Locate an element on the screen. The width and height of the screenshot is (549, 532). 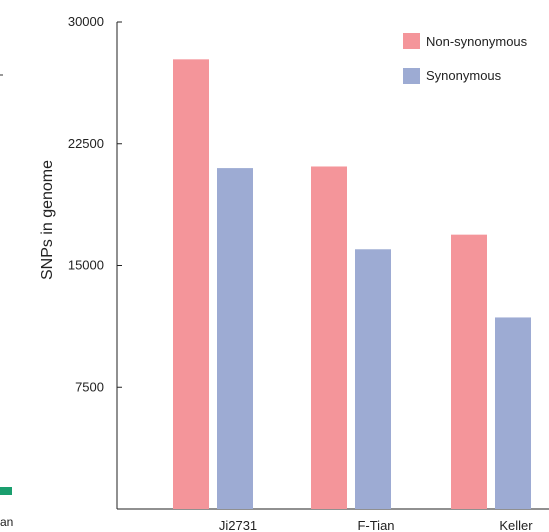
y-tick-label: 15000 is located at coordinates (86, 265).